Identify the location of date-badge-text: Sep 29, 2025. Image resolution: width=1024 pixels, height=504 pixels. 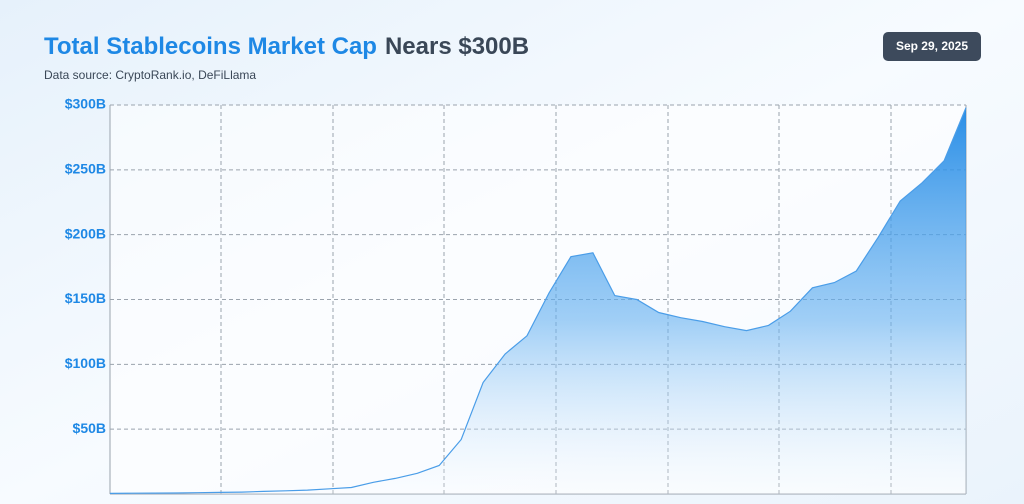
(932, 46).